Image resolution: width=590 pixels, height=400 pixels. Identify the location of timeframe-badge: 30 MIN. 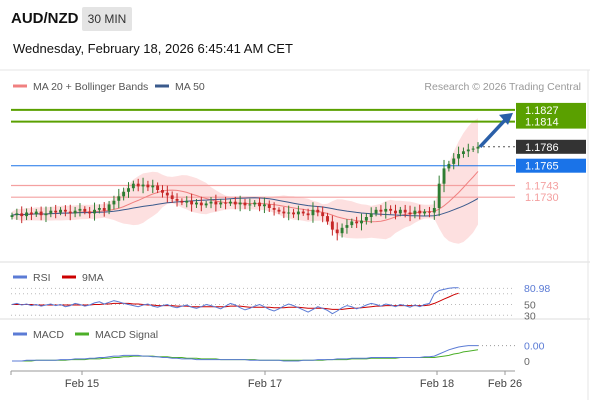
(107, 19).